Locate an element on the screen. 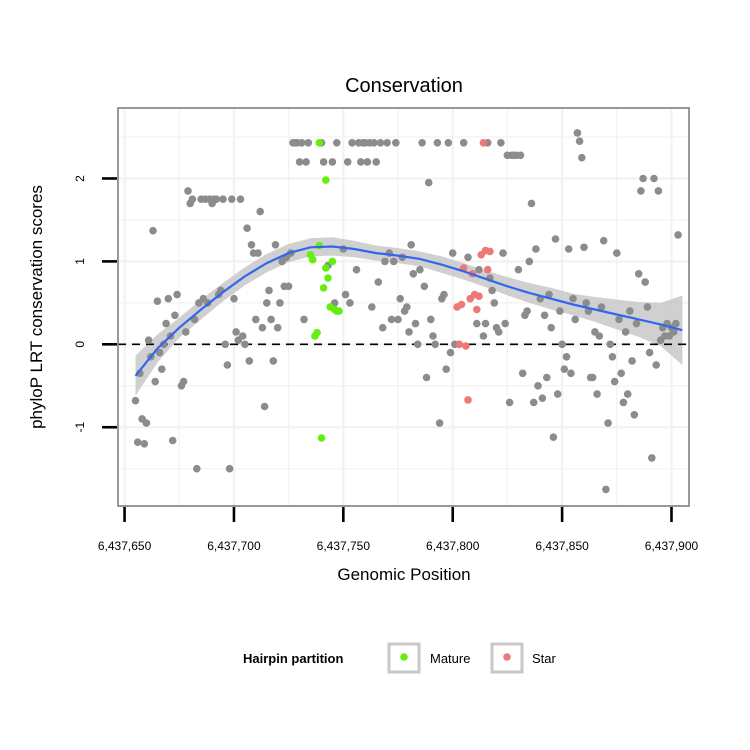  x-axis-label: Genomic Position is located at coordinates (403, 574).